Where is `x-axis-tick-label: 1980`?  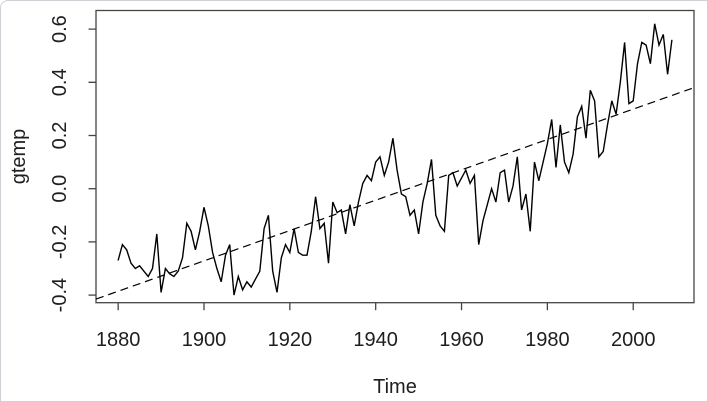 x-axis-tick-label: 1980 is located at coordinates (547, 340).